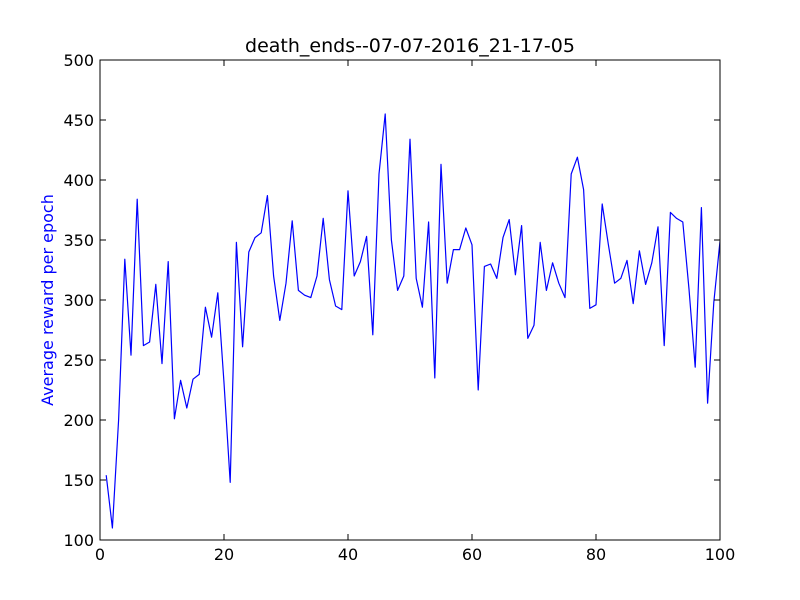  Describe the element at coordinates (78, 420) in the screenshot. I see `y-tick-label: 200` at that location.